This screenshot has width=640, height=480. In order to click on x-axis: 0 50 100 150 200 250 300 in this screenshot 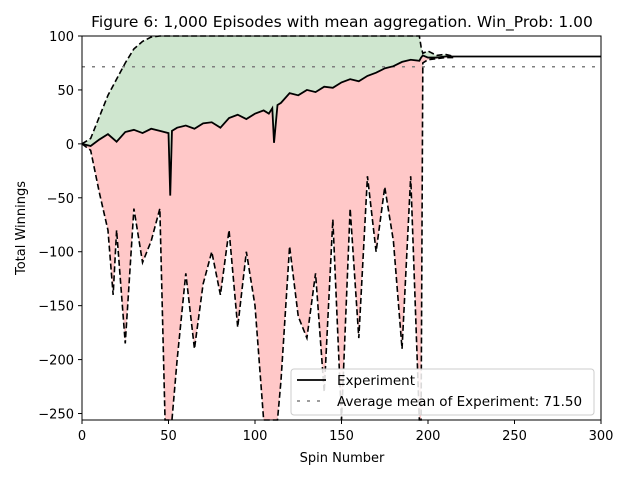, I will do `click(346, 432)`.